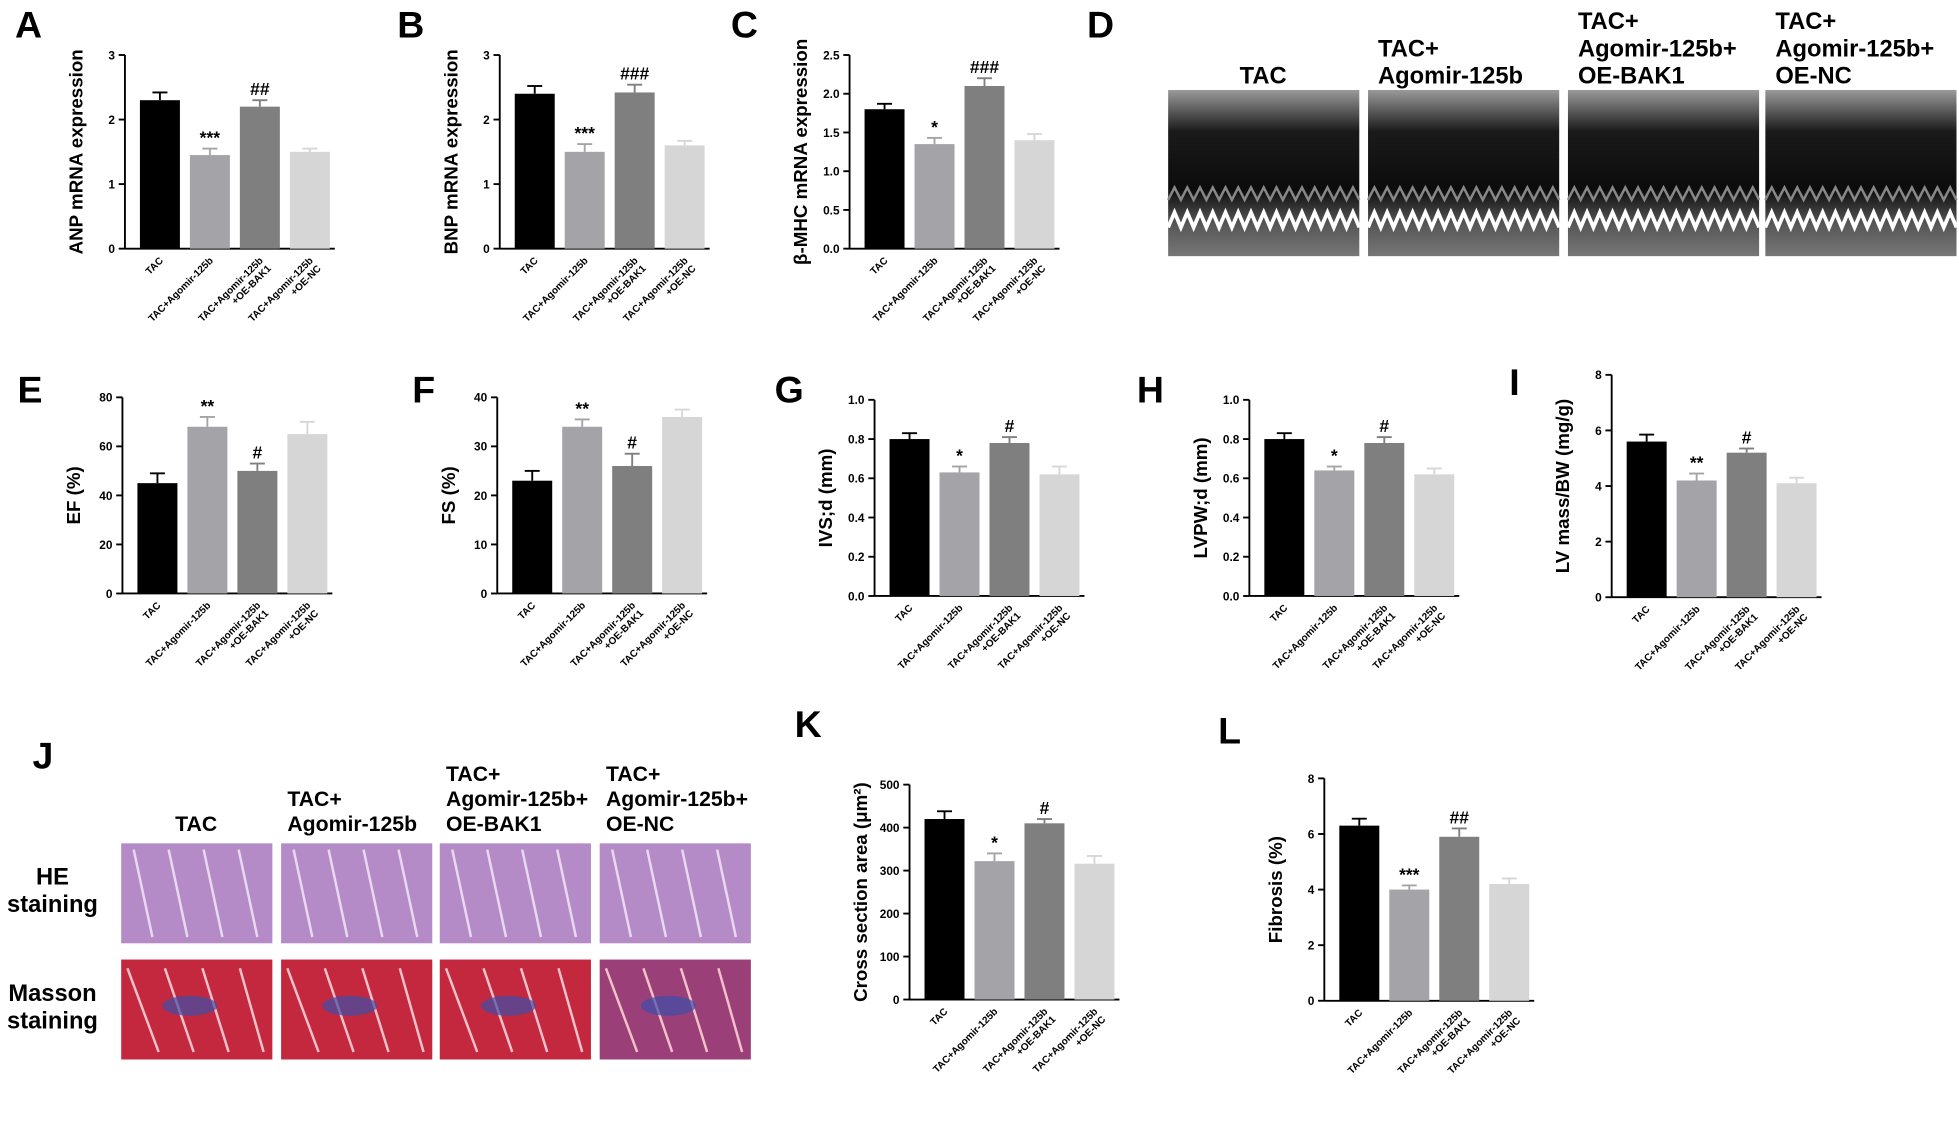 Image resolution: width=1959 pixels, height=1122 pixels. Describe the element at coordinates (52, 891) in the screenshot. I see `row-label: HE staining` at that location.